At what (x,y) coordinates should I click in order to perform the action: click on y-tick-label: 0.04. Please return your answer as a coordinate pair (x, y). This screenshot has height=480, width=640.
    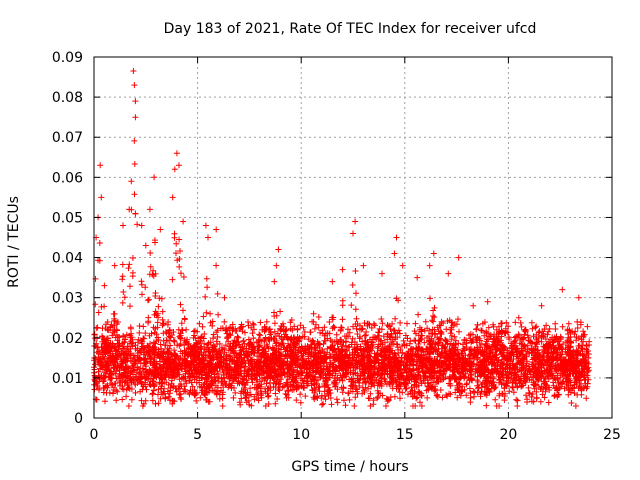
    Looking at the image, I should click on (67, 259).